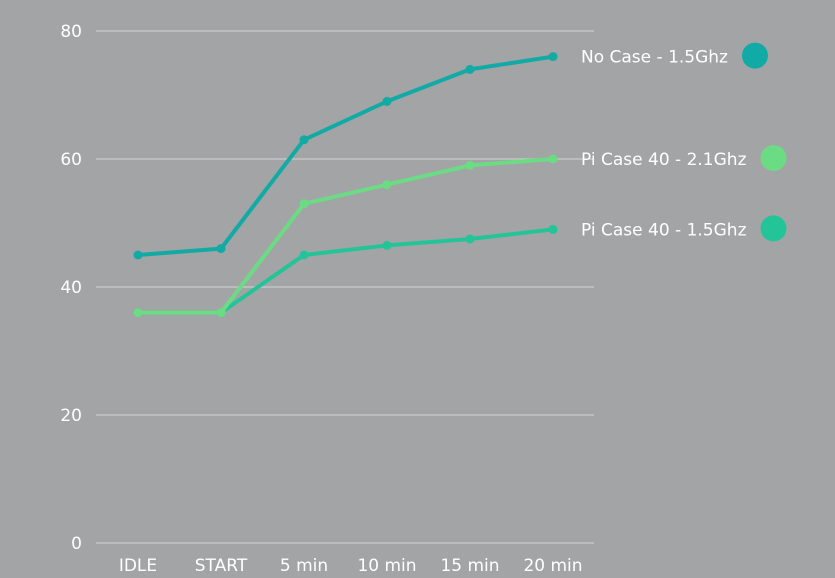  I want to click on x-tick-label: 5 min, so click(304, 566).